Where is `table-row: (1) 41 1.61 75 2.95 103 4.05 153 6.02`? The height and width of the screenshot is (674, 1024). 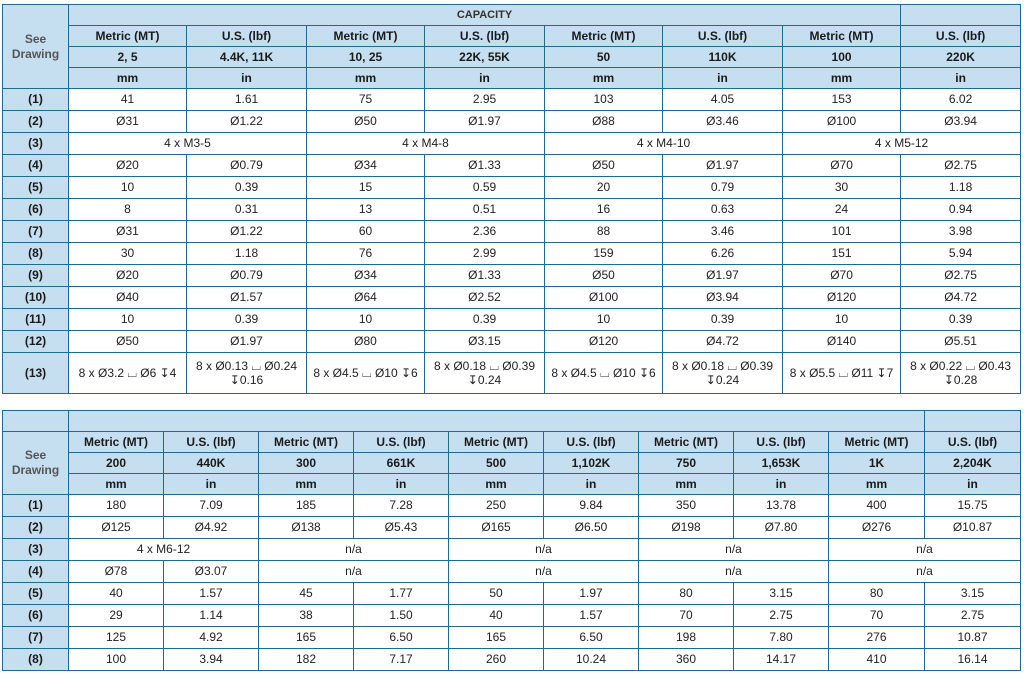 table-row: (1) 41 1.61 75 2.95 103 4.05 153 6.02 is located at coordinates (512, 99).